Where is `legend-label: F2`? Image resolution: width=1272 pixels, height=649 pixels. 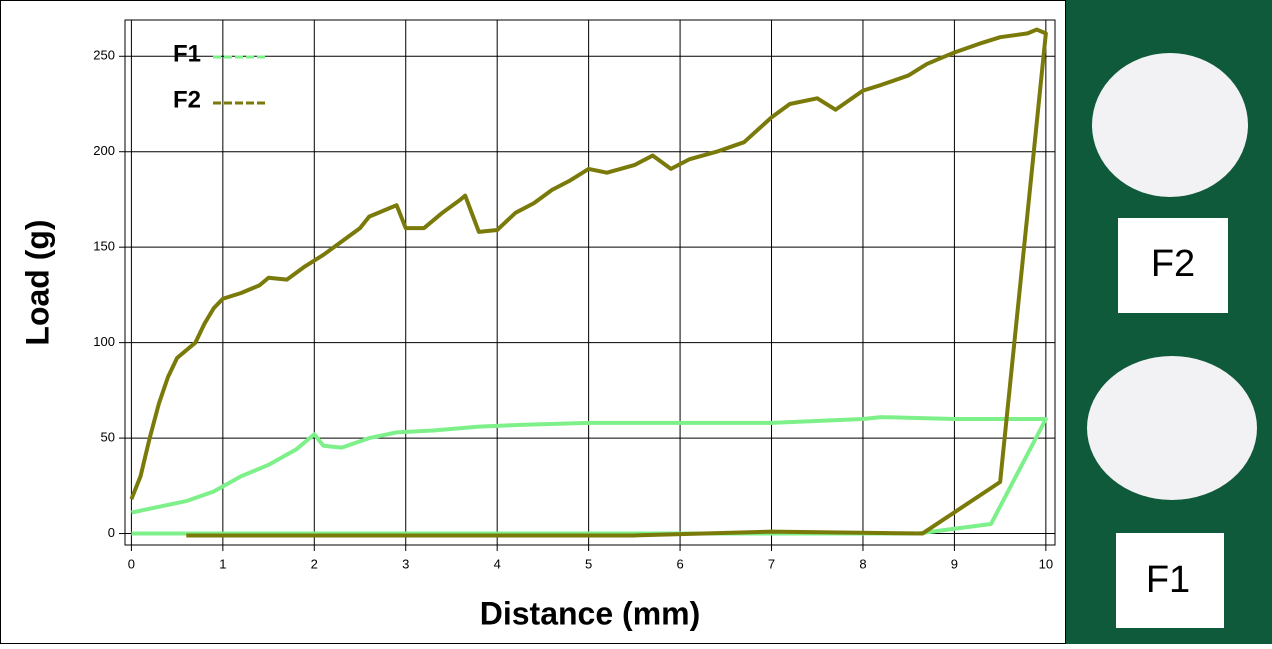 legend-label: F2 is located at coordinates (187, 99).